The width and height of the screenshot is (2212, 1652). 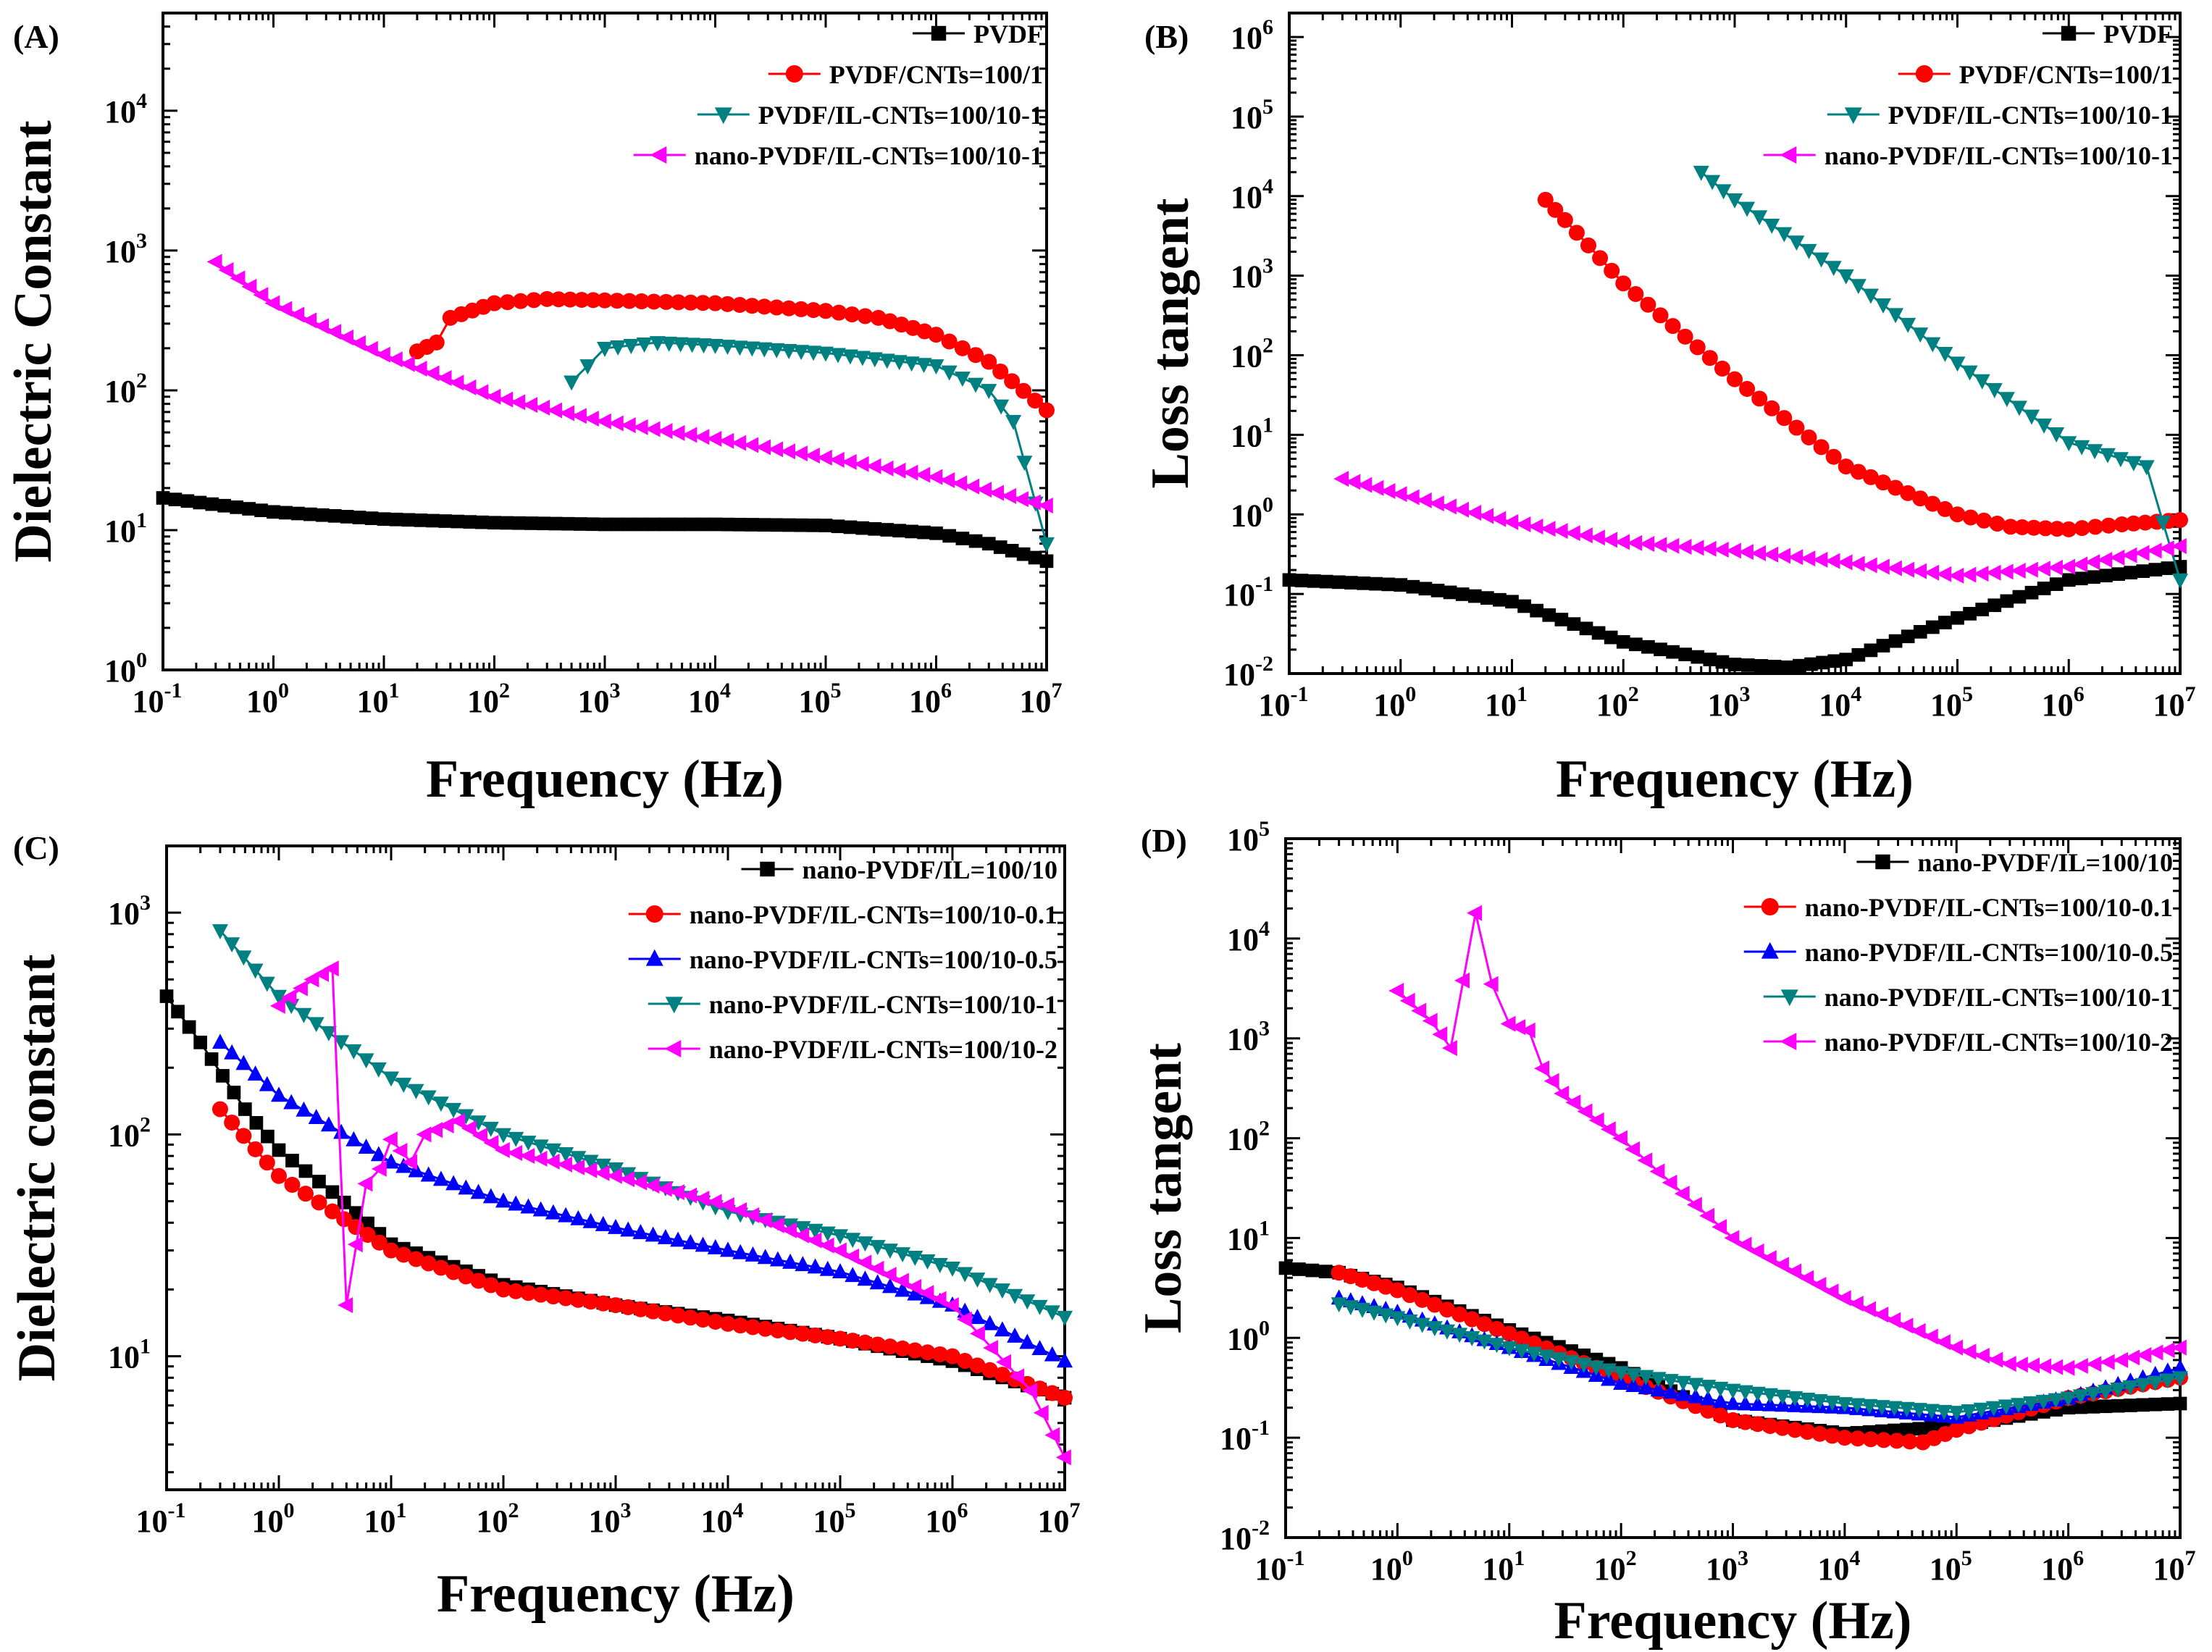 What do you see at coordinates (1507, 702) in the screenshot?
I see `x-tick-label: 10¹` at bounding box center [1507, 702].